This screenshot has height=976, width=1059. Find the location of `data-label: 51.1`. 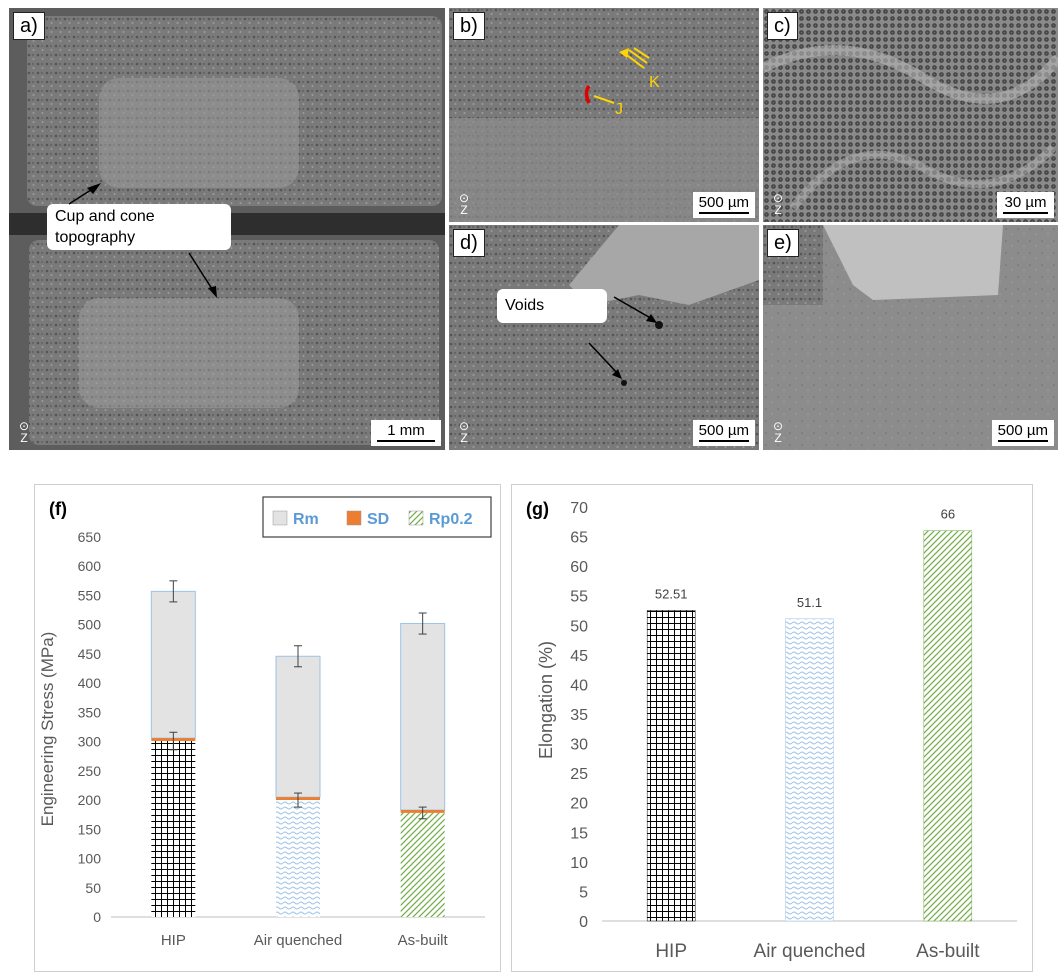

data-label: 51.1 is located at coordinates (809, 602).